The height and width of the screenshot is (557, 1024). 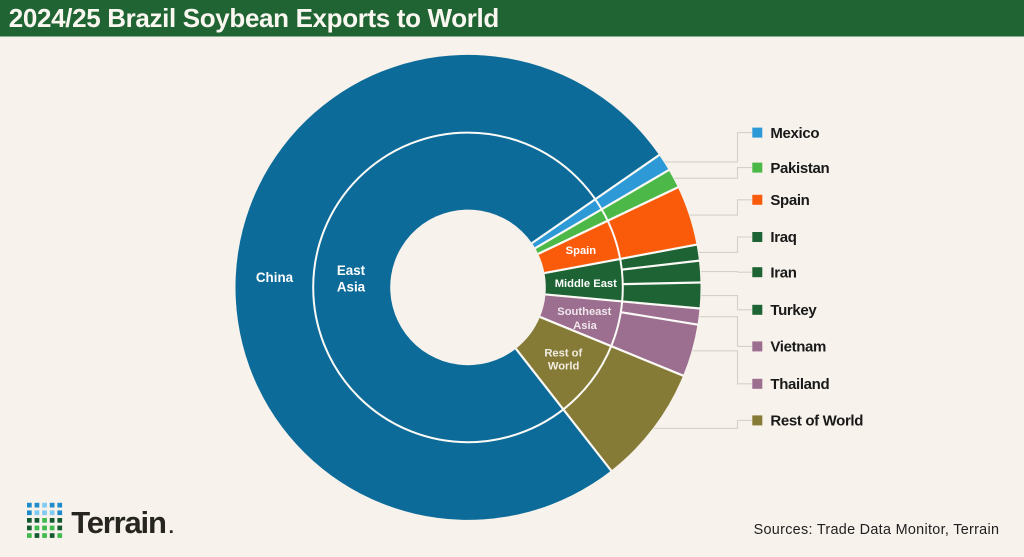 I want to click on svg-text: Rest of World, so click(x=816, y=421).